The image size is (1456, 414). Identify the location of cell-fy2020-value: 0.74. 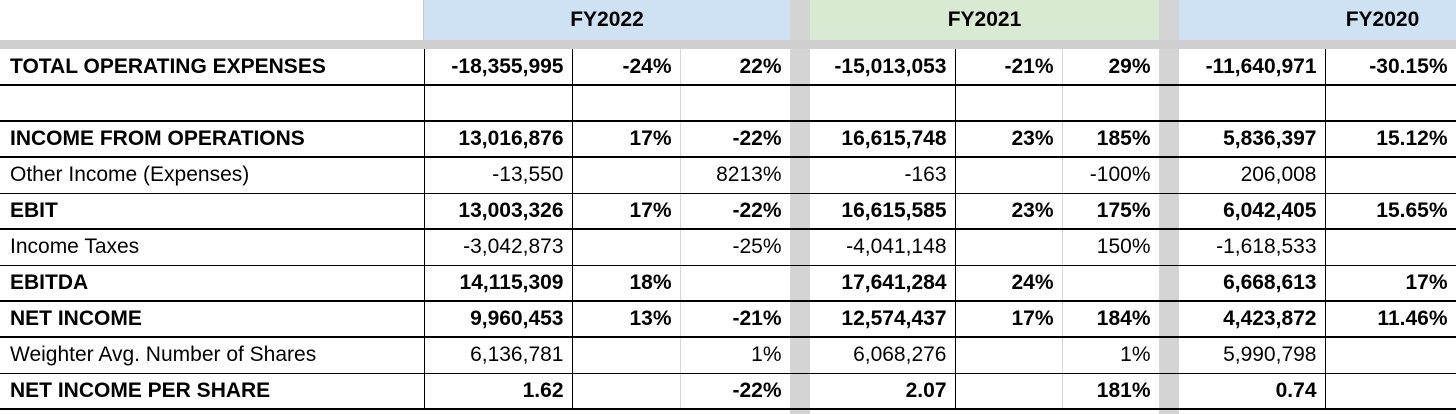
(1252, 391).